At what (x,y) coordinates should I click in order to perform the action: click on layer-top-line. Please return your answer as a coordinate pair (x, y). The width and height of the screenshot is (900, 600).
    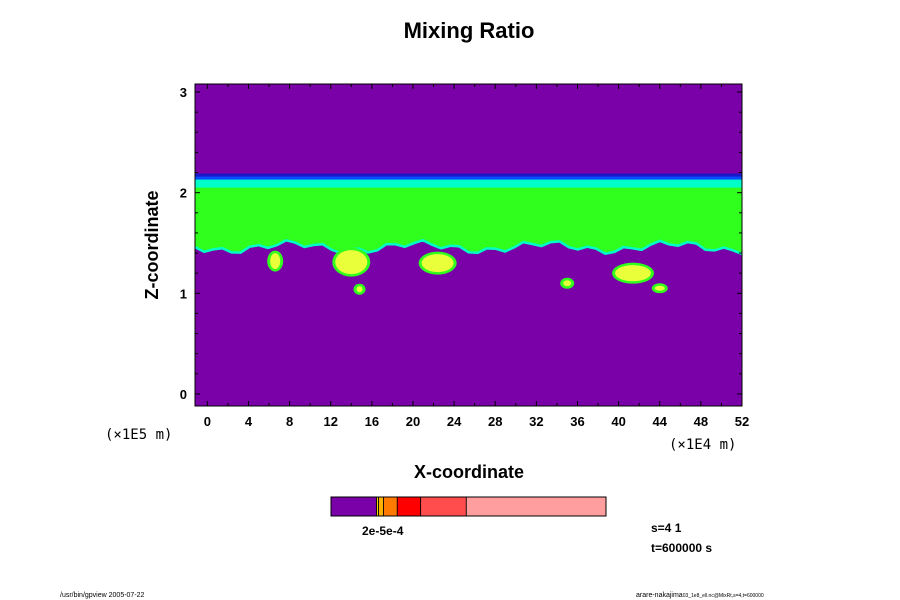
    Looking at the image, I should click on (468, 175).